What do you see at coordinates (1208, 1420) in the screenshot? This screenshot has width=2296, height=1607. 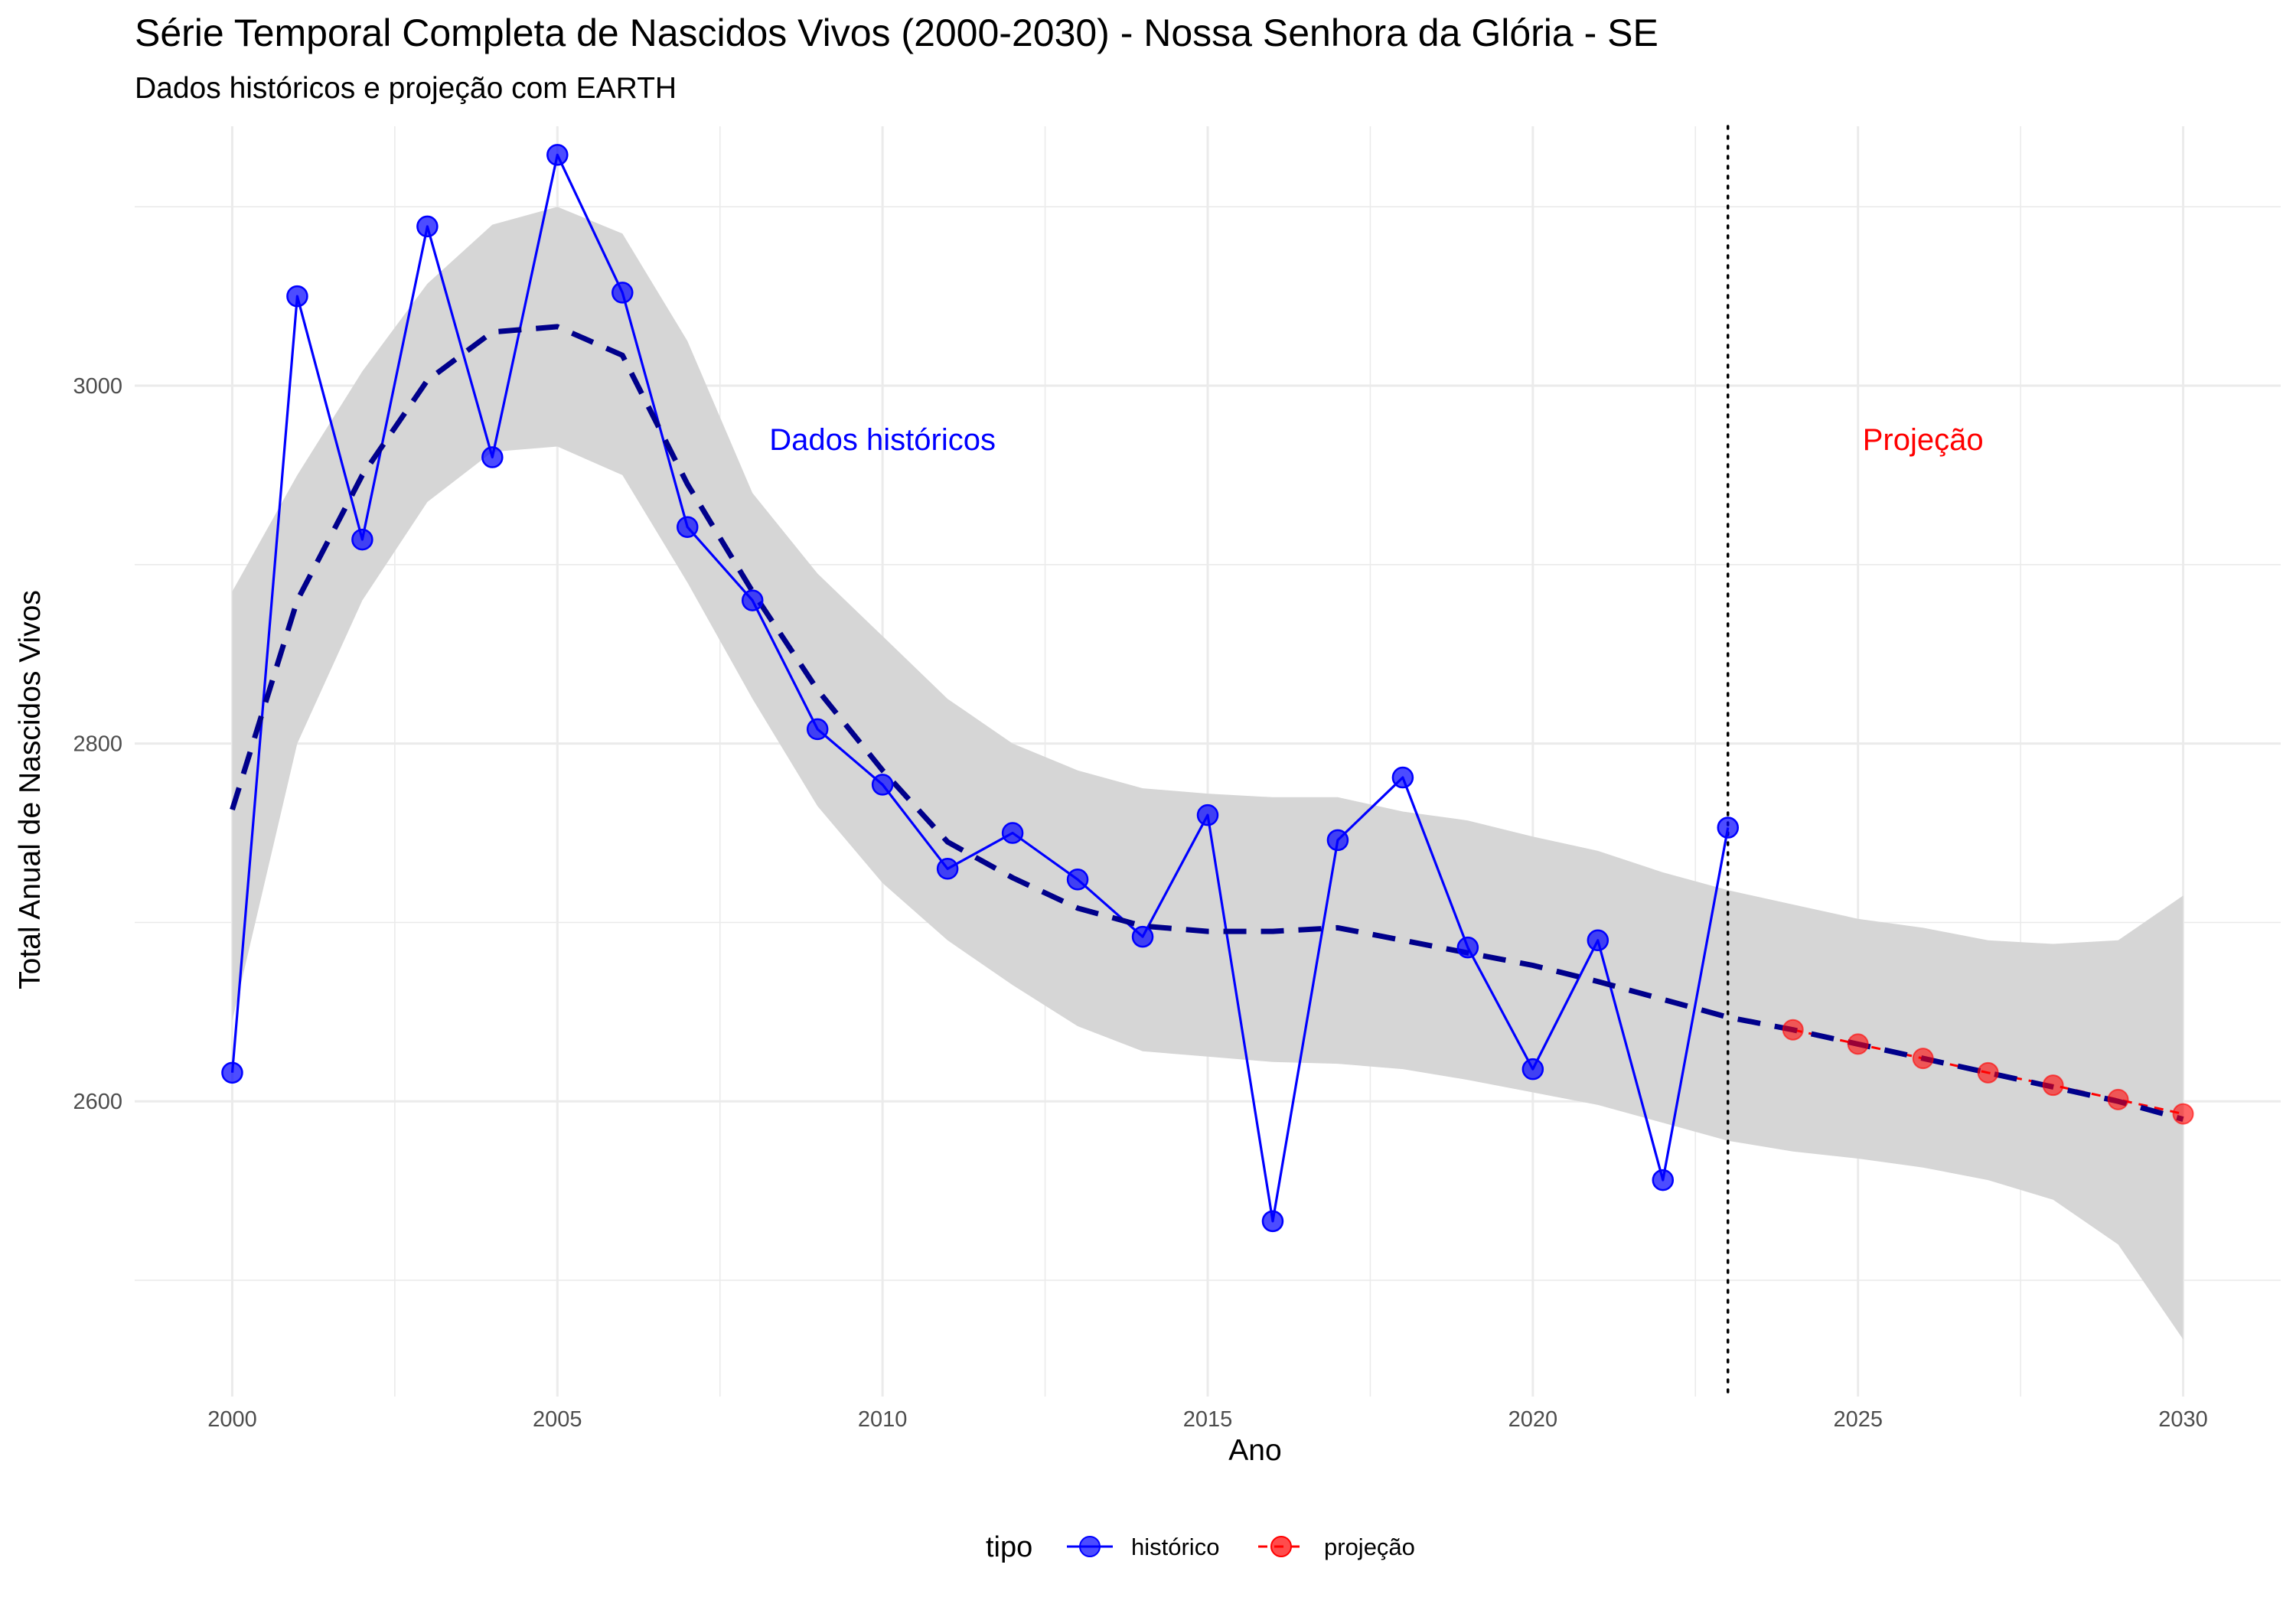 I see `x-tick-label: 2015` at bounding box center [1208, 1420].